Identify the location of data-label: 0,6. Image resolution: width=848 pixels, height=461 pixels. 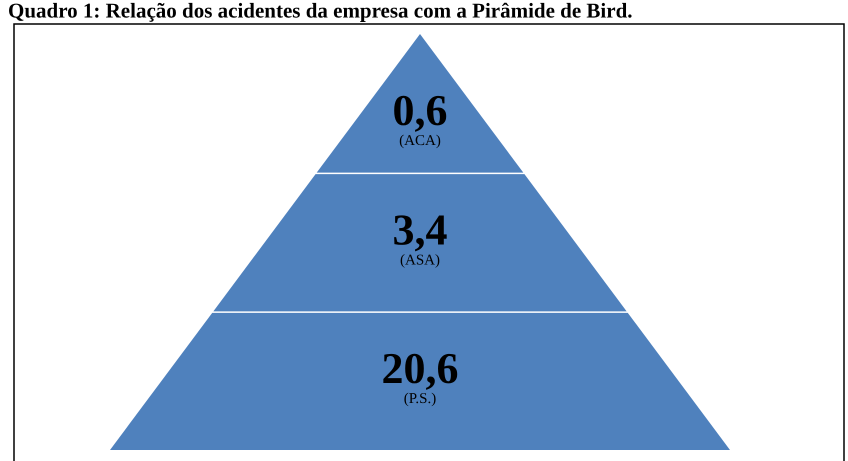
(420, 111).